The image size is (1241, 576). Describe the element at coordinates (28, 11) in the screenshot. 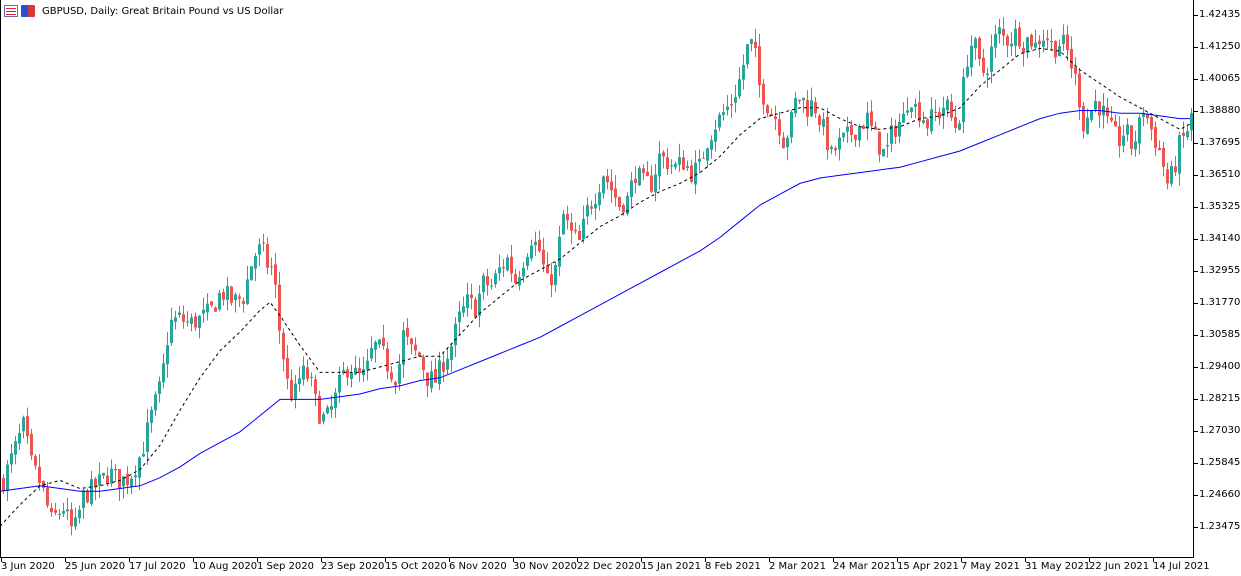

I see `save-template-icon` at that location.